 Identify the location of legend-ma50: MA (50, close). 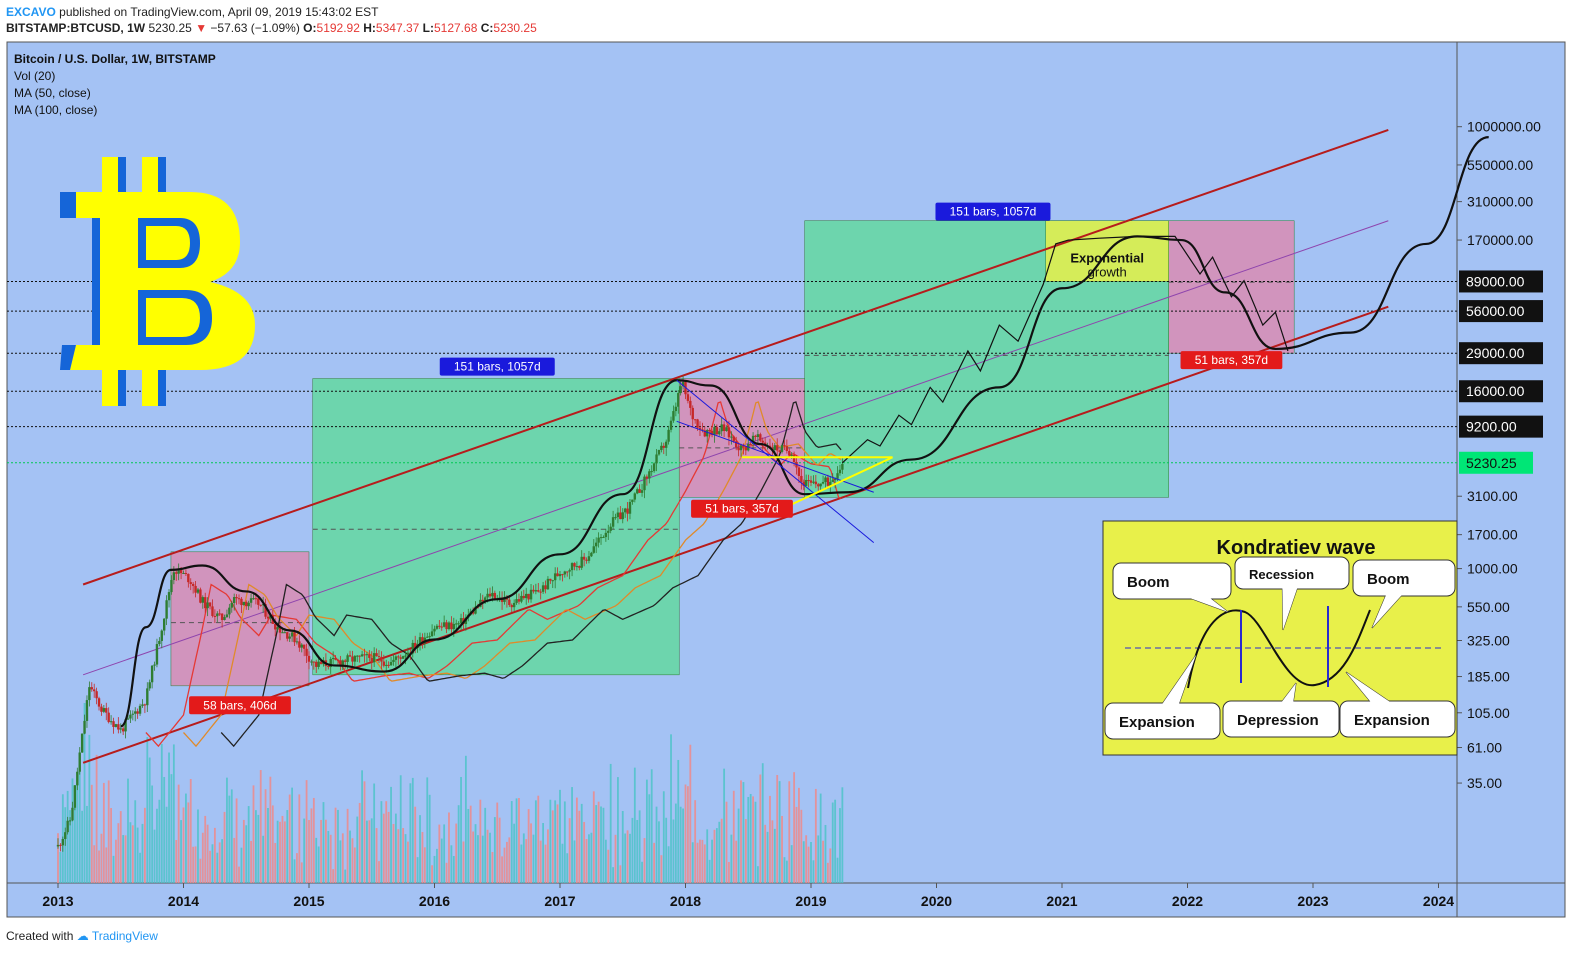
(52, 93).